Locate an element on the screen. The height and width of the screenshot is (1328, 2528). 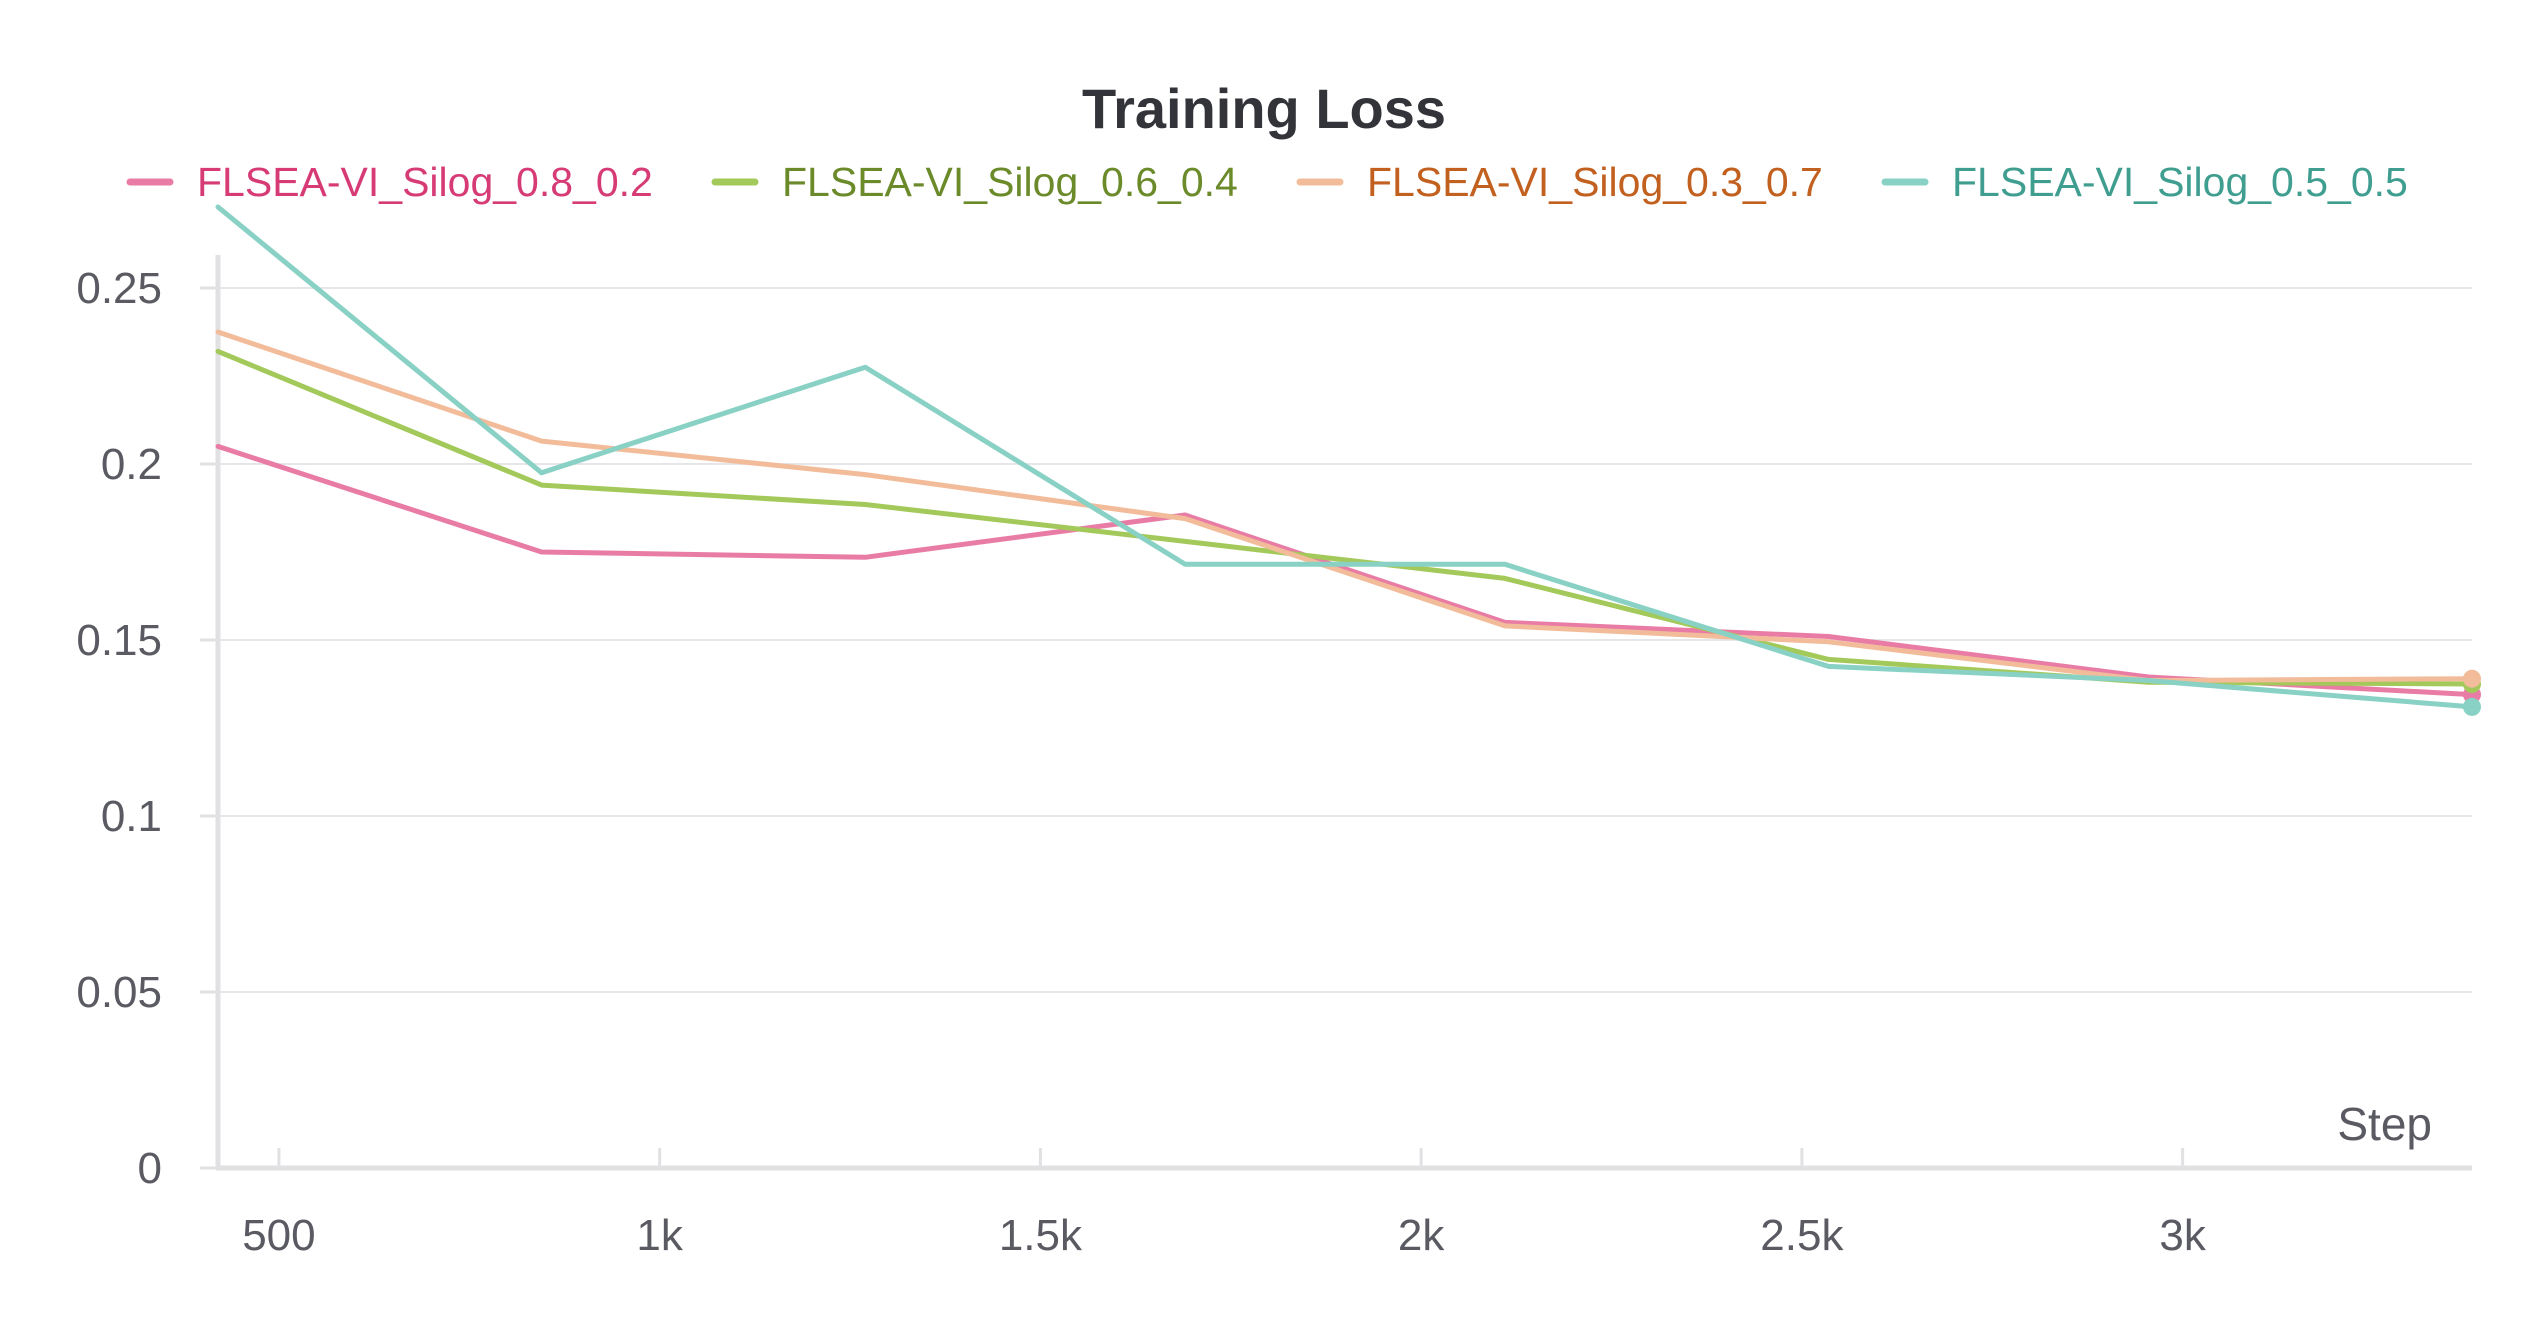
x-tick-label: 1.5k is located at coordinates (1041, 1235).